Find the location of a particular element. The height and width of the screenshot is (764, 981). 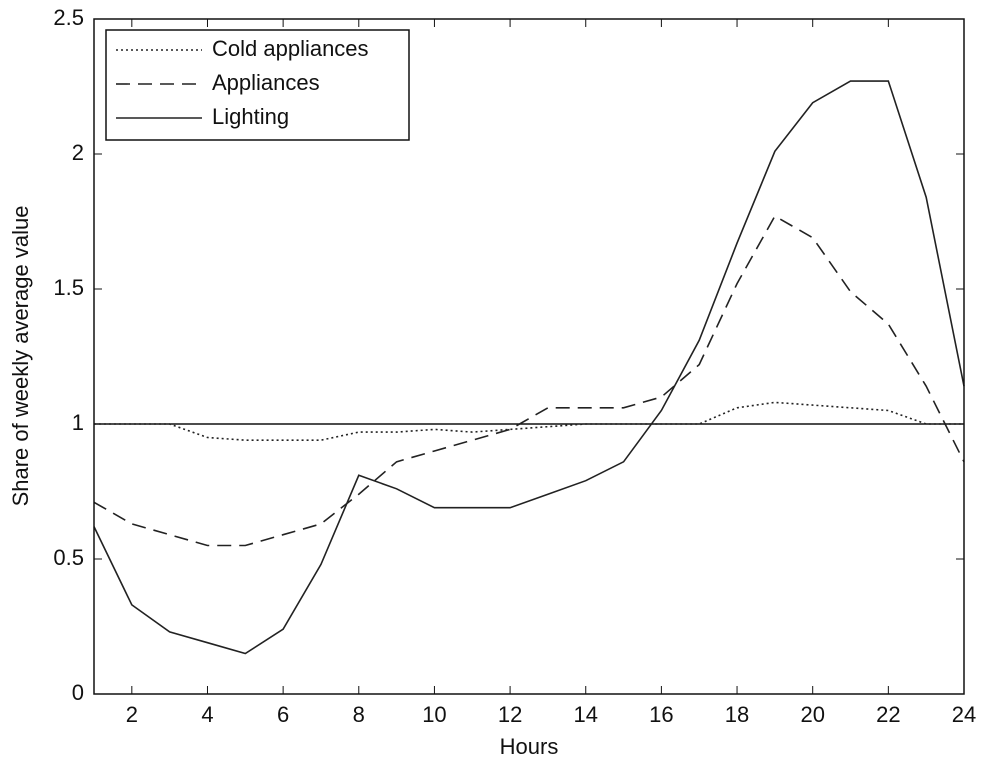

x-tick-label: 2 is located at coordinates (132, 714).